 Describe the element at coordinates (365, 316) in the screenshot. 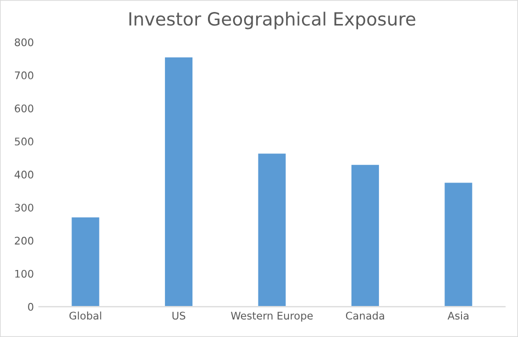

I see `x-tick-label: Canada` at that location.